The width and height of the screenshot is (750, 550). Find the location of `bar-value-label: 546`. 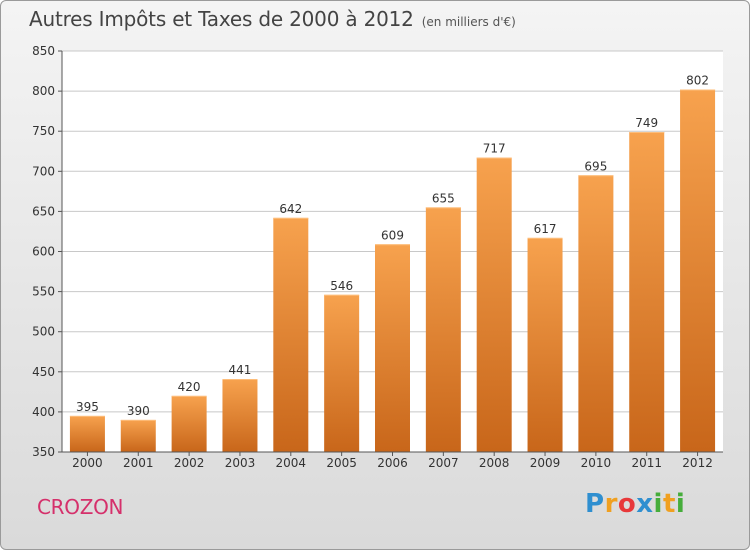

bar-value-label: 546 is located at coordinates (341, 286).